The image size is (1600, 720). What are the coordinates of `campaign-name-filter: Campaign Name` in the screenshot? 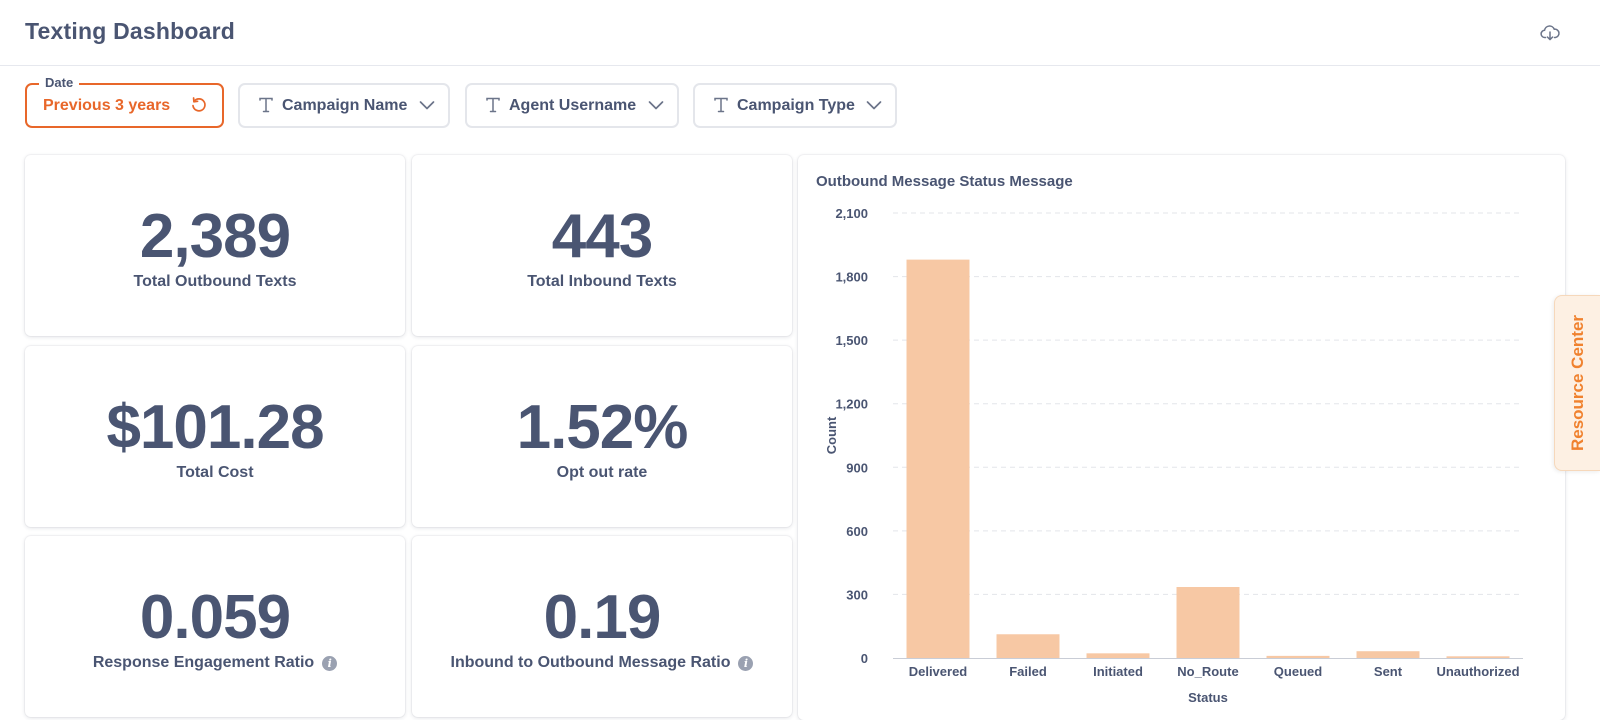 It's located at (344, 105).